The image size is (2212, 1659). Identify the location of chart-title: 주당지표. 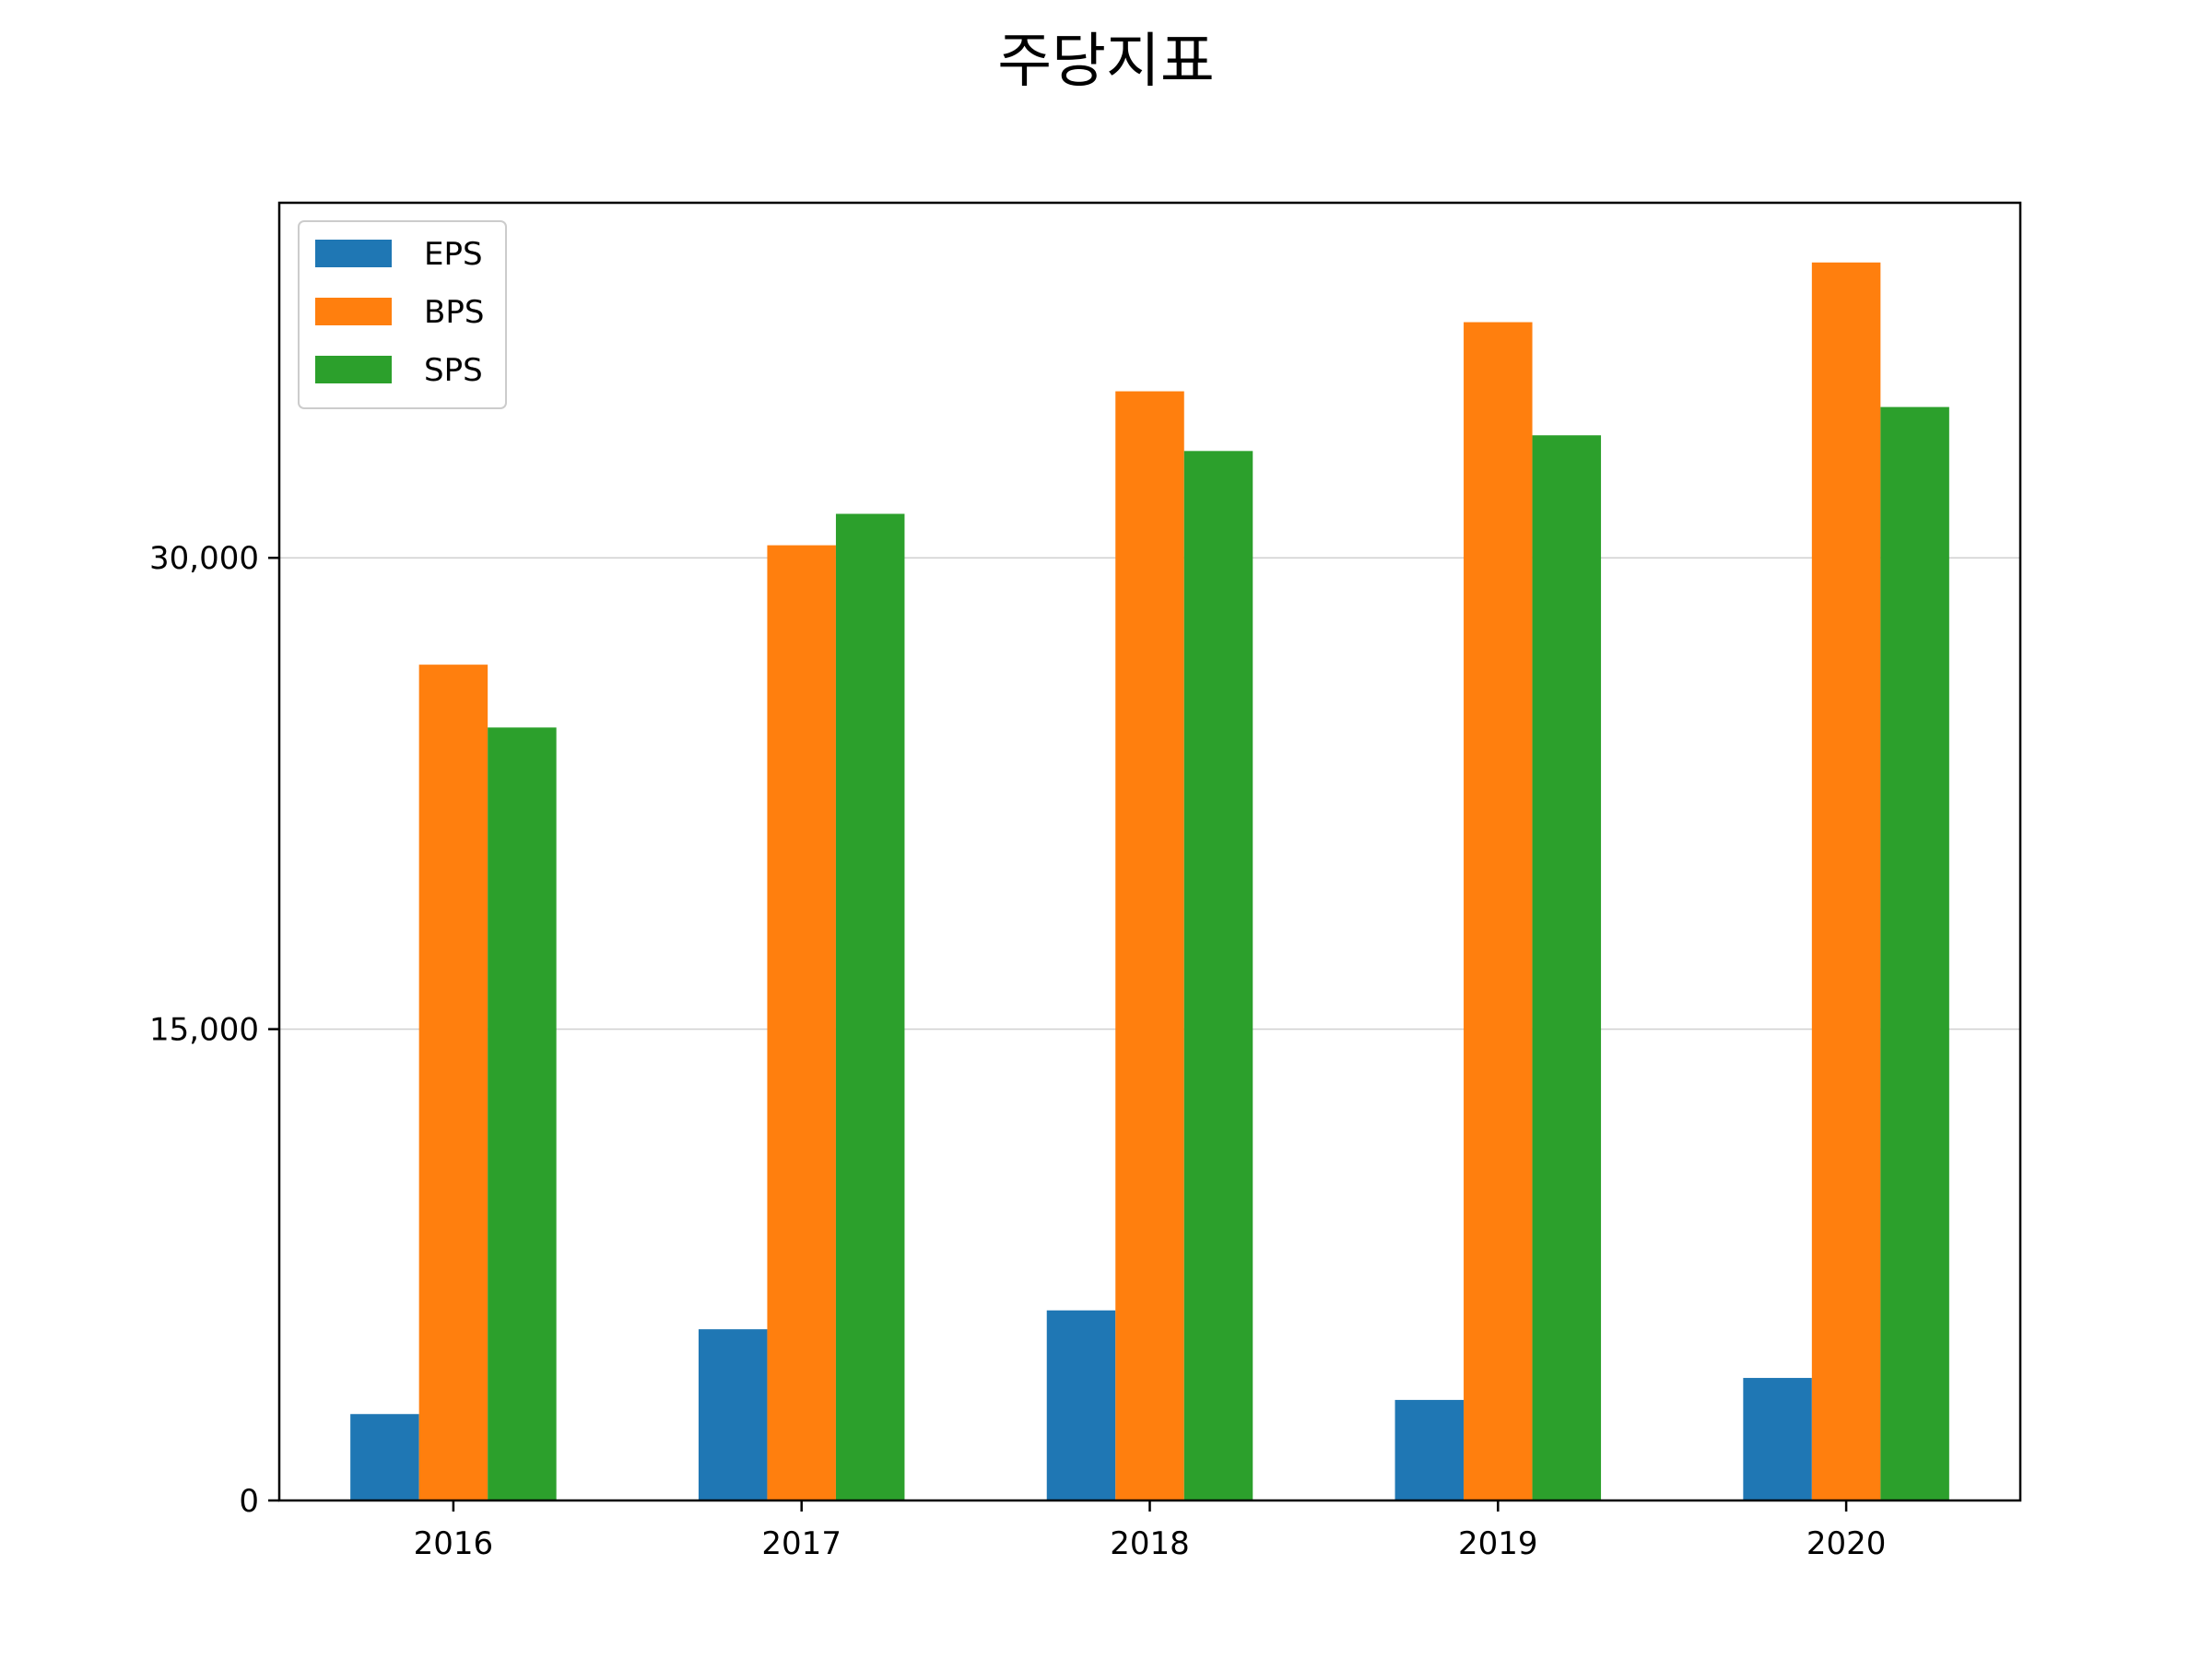
(1106, 62).